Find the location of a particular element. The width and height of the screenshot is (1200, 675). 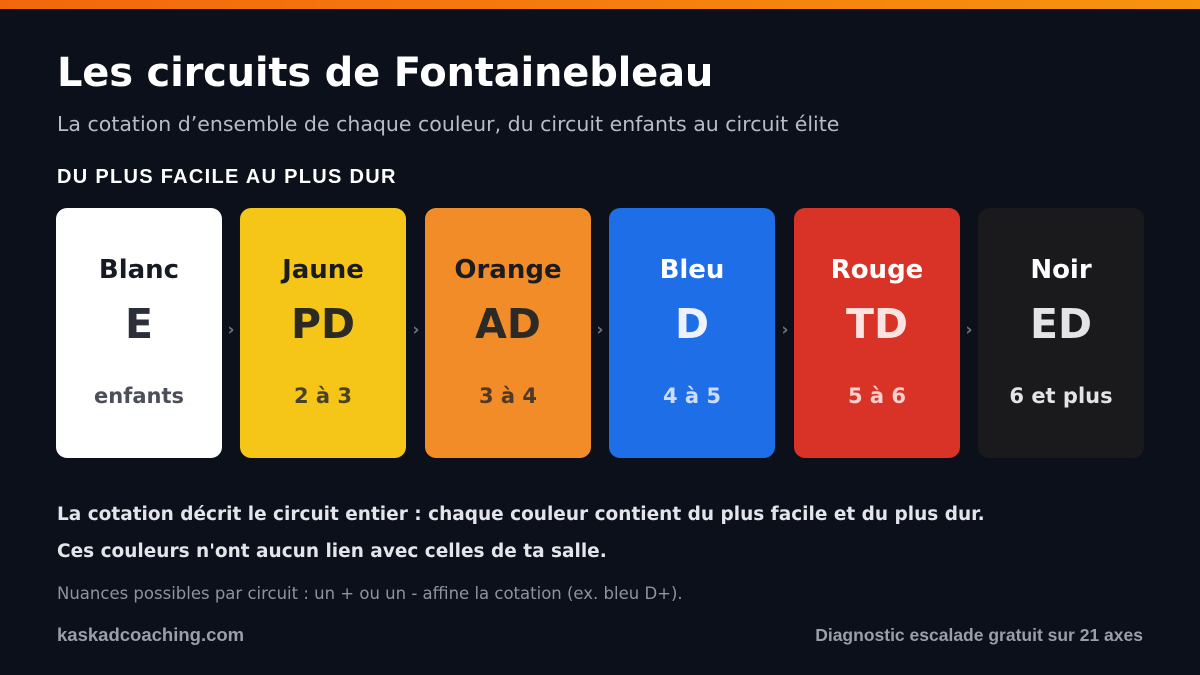

circuit-card-orange: Orange AD 3 à 4 is located at coordinates (508, 333).